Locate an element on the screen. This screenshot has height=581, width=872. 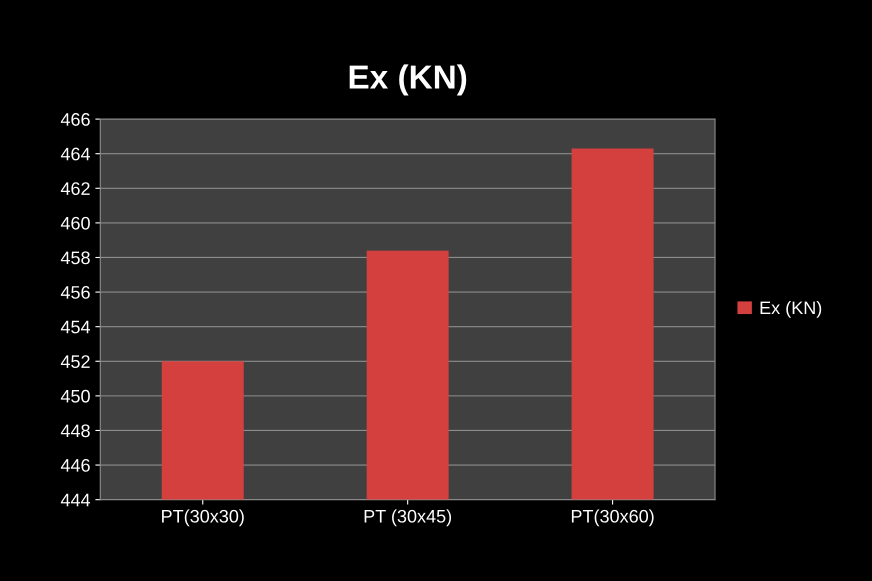
y-tick-label: 446 is located at coordinates (75, 465).